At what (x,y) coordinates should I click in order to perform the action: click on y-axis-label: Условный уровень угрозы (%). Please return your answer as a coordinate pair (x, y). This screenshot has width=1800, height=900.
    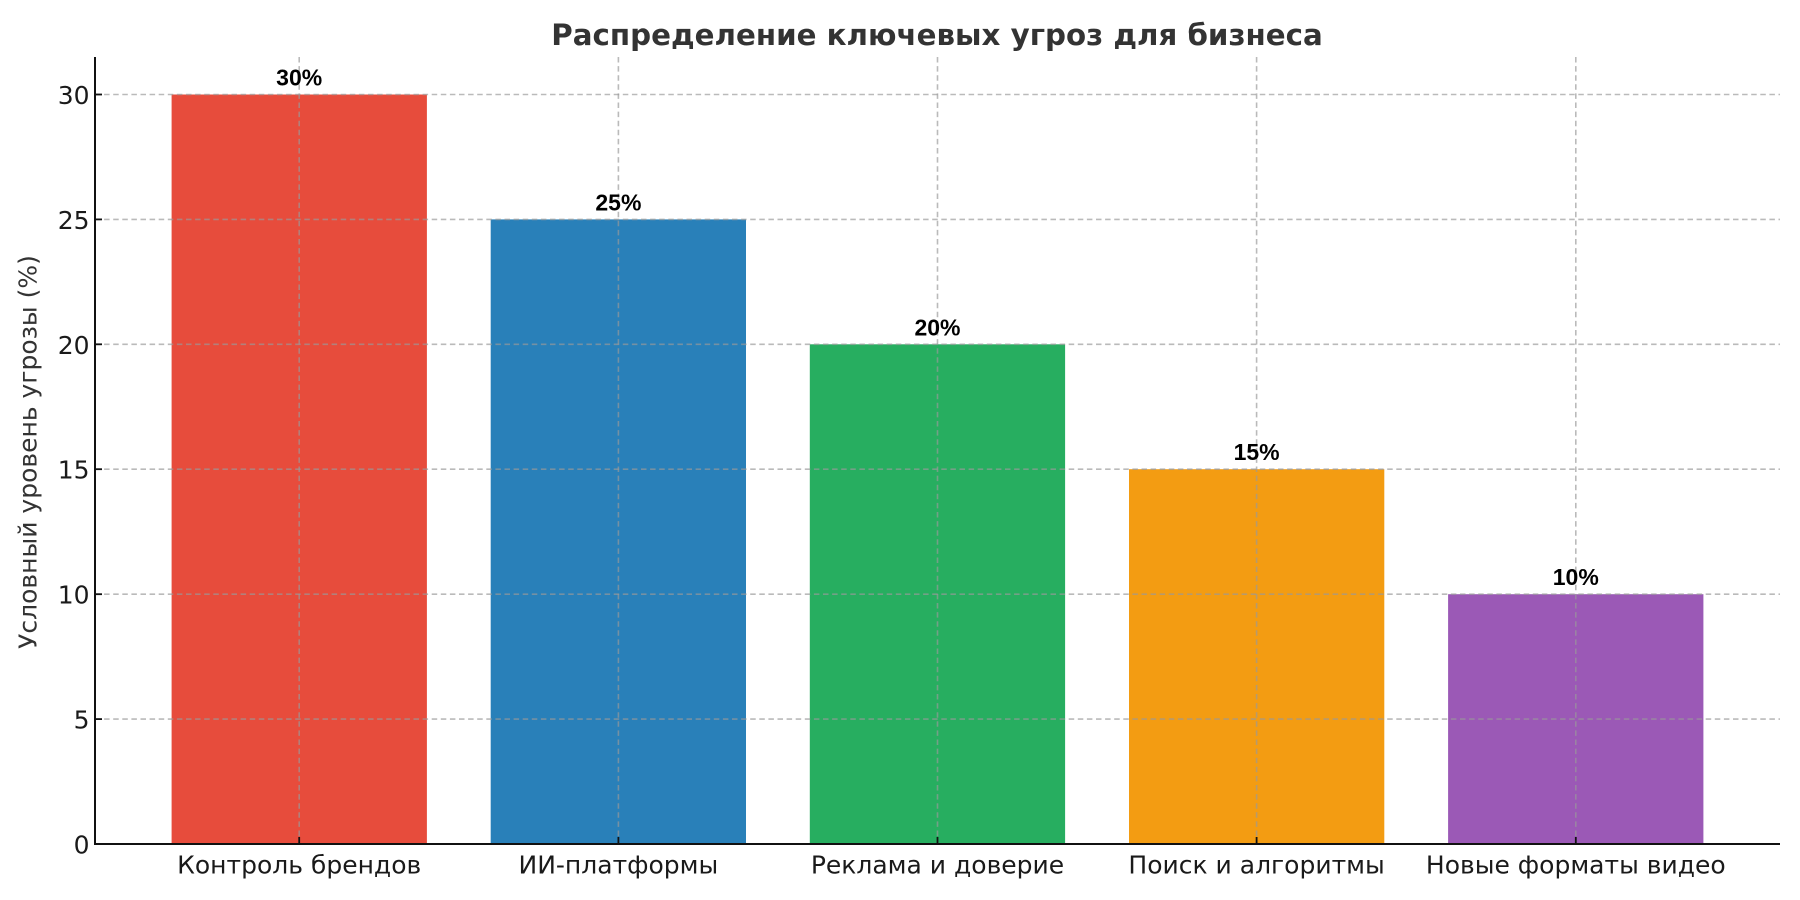
    Looking at the image, I should click on (28, 452).